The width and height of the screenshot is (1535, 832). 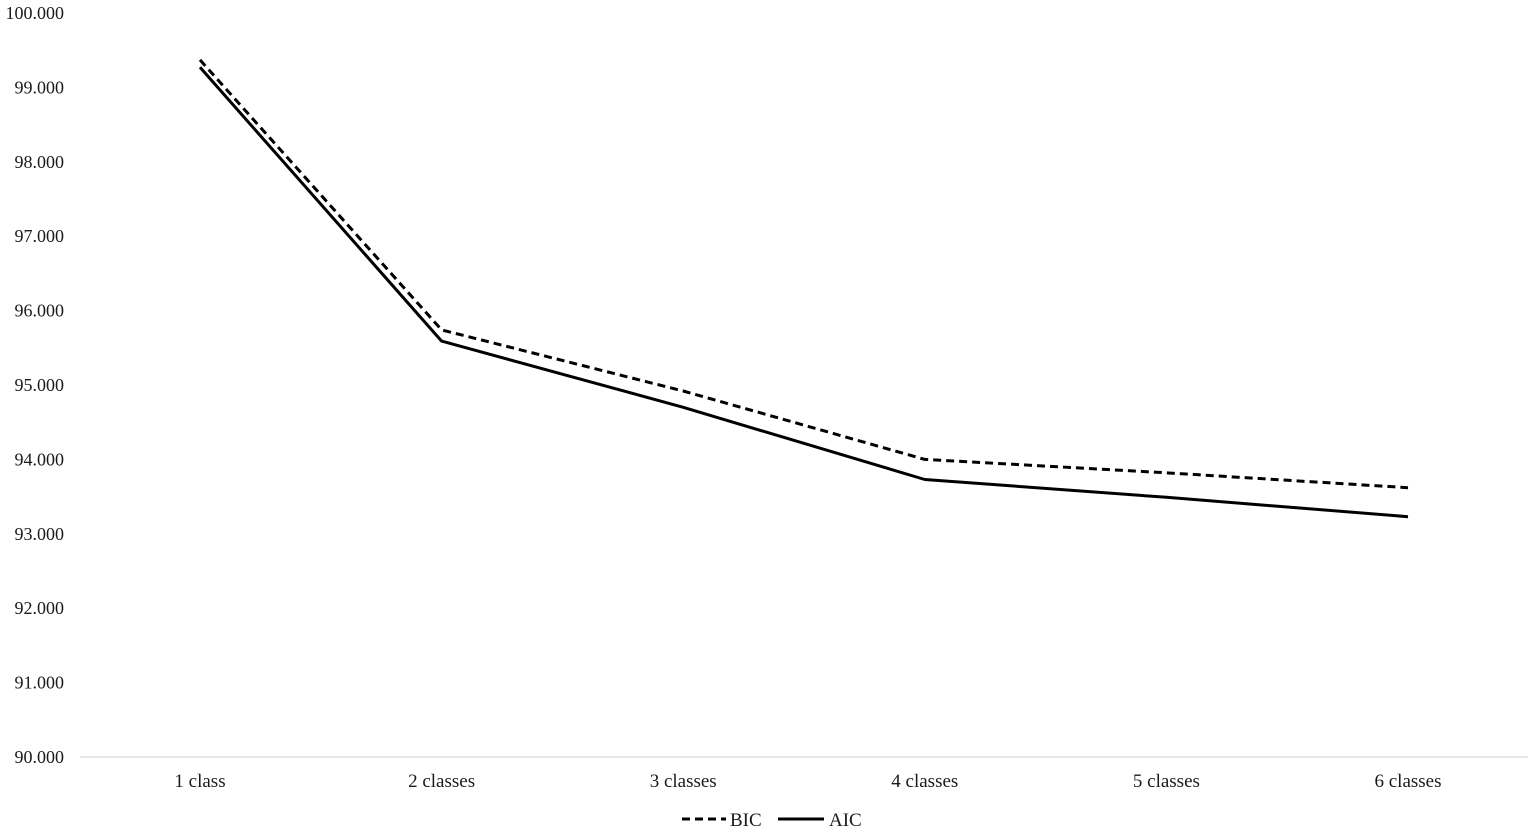 What do you see at coordinates (40, 385) in the screenshot?
I see `y-tick-label: 95.000` at bounding box center [40, 385].